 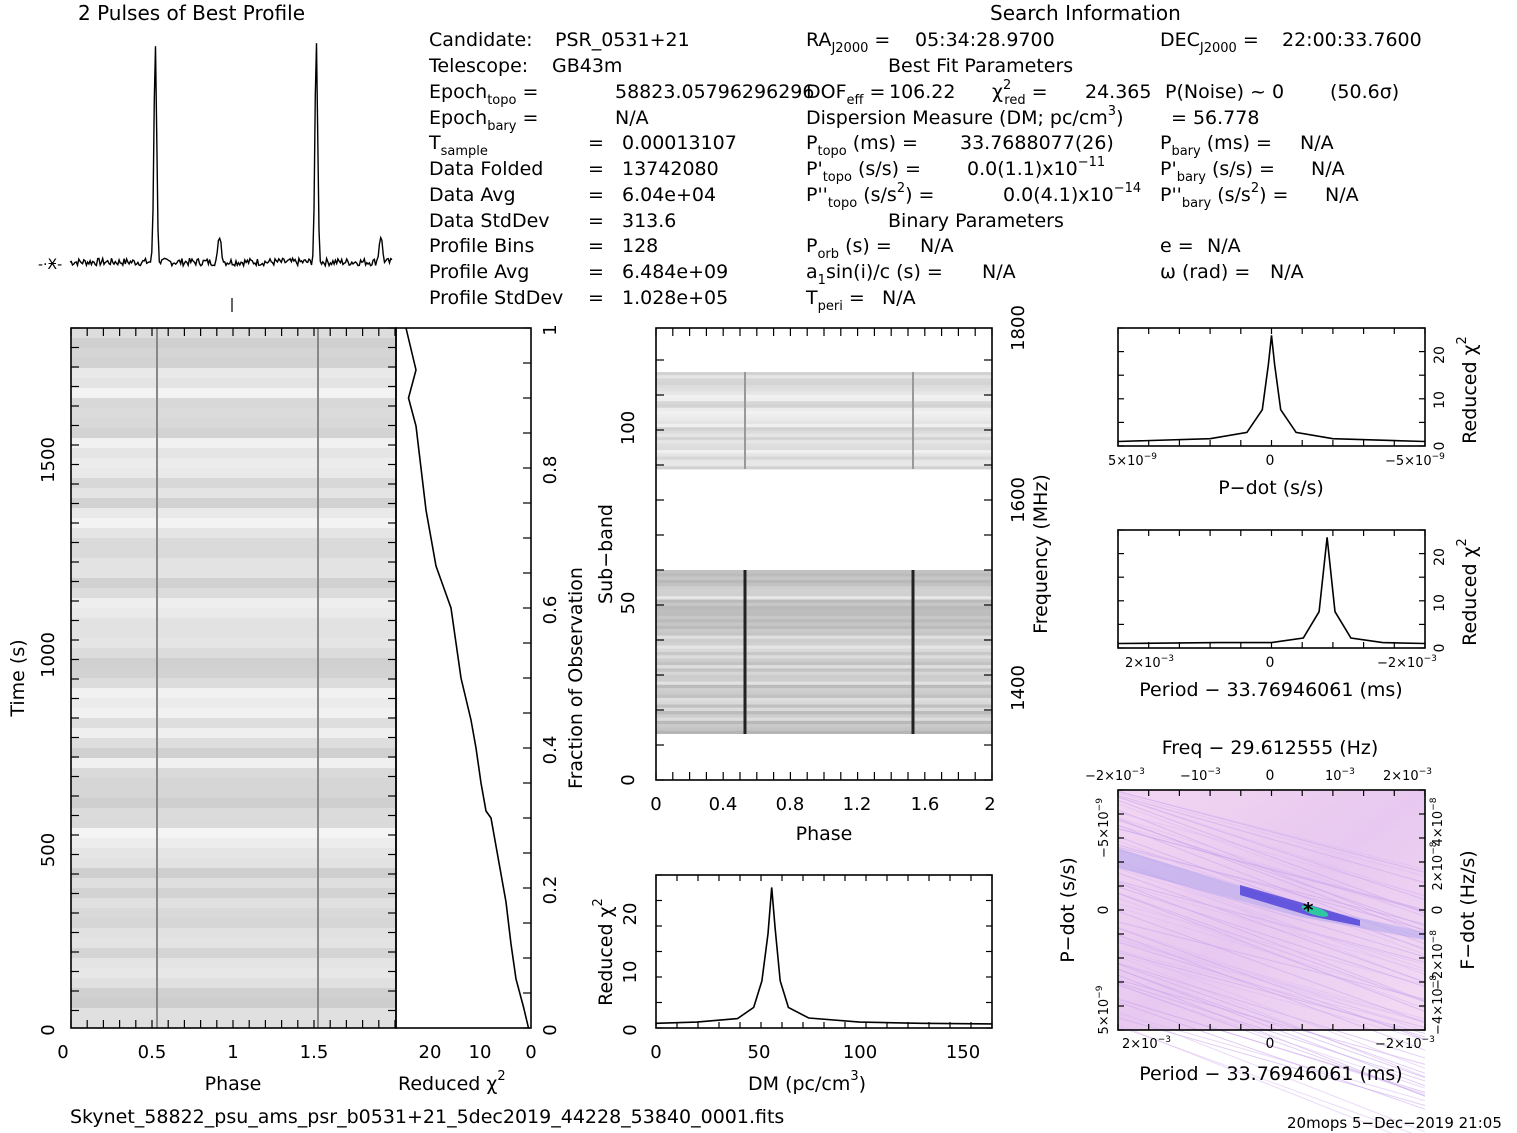 What do you see at coordinates (1468, 909) in the screenshot?
I see `fdot-ylabel: F−dot (Hz/s)` at bounding box center [1468, 909].